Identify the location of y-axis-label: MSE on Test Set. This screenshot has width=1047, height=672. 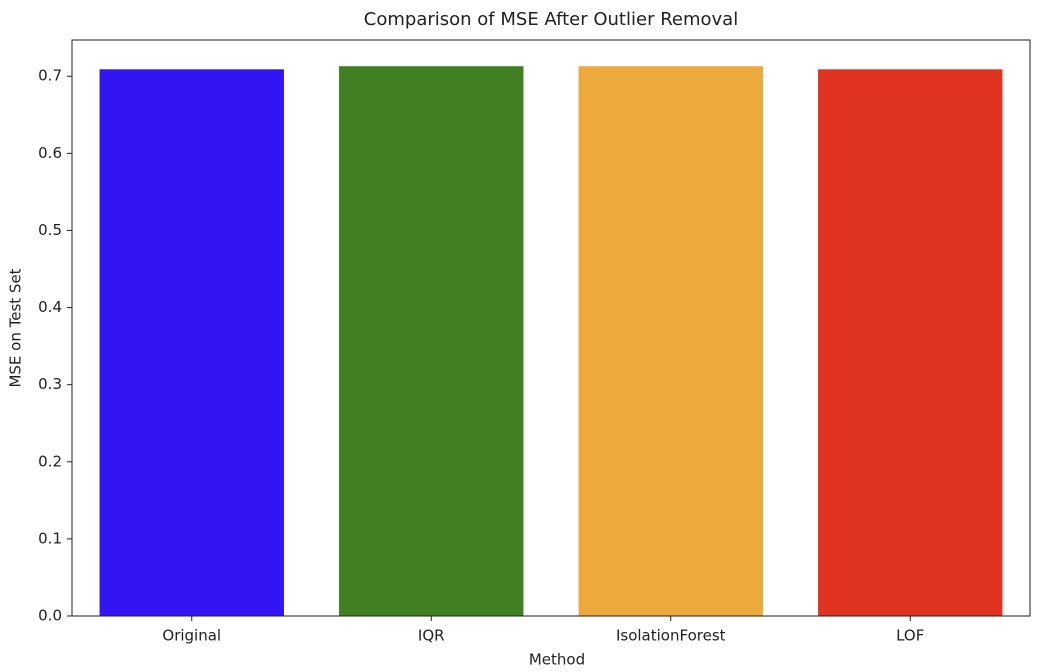
(16, 327).